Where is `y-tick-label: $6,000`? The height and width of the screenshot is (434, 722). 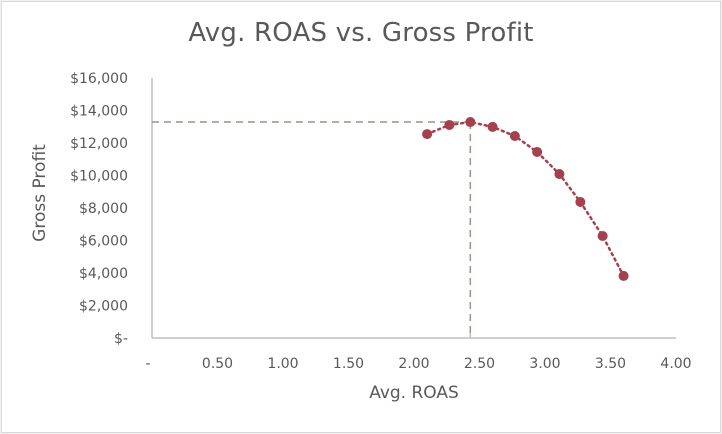
y-tick-label: $6,000 is located at coordinates (103, 242).